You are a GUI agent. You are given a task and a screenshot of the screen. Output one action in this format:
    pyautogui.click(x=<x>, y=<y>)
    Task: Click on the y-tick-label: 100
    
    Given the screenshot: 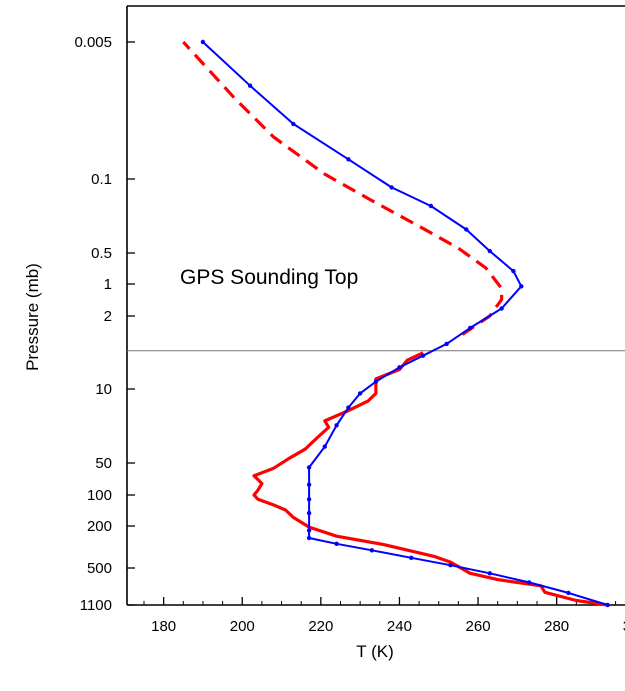 What is the action you would take?
    pyautogui.click(x=99, y=495)
    